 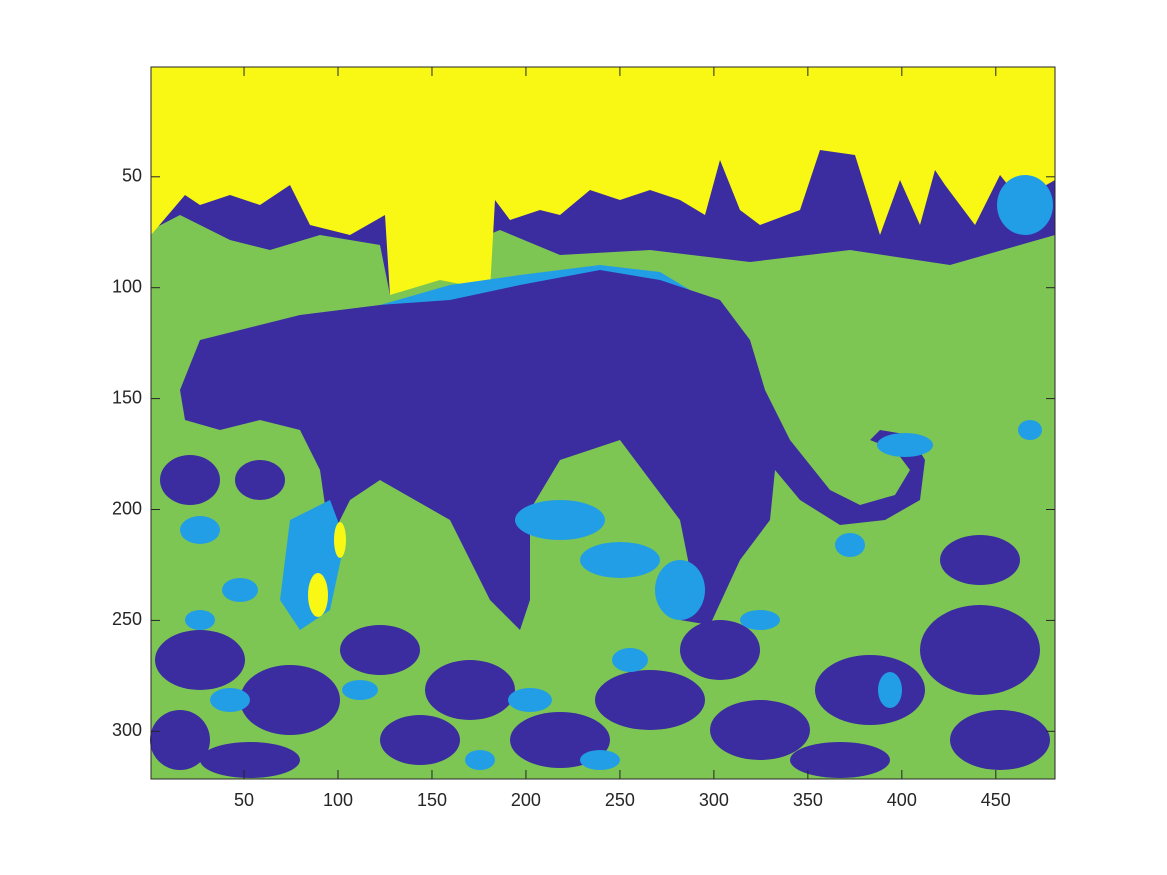 I want to click on y-tick-label: 150, so click(x=127, y=397).